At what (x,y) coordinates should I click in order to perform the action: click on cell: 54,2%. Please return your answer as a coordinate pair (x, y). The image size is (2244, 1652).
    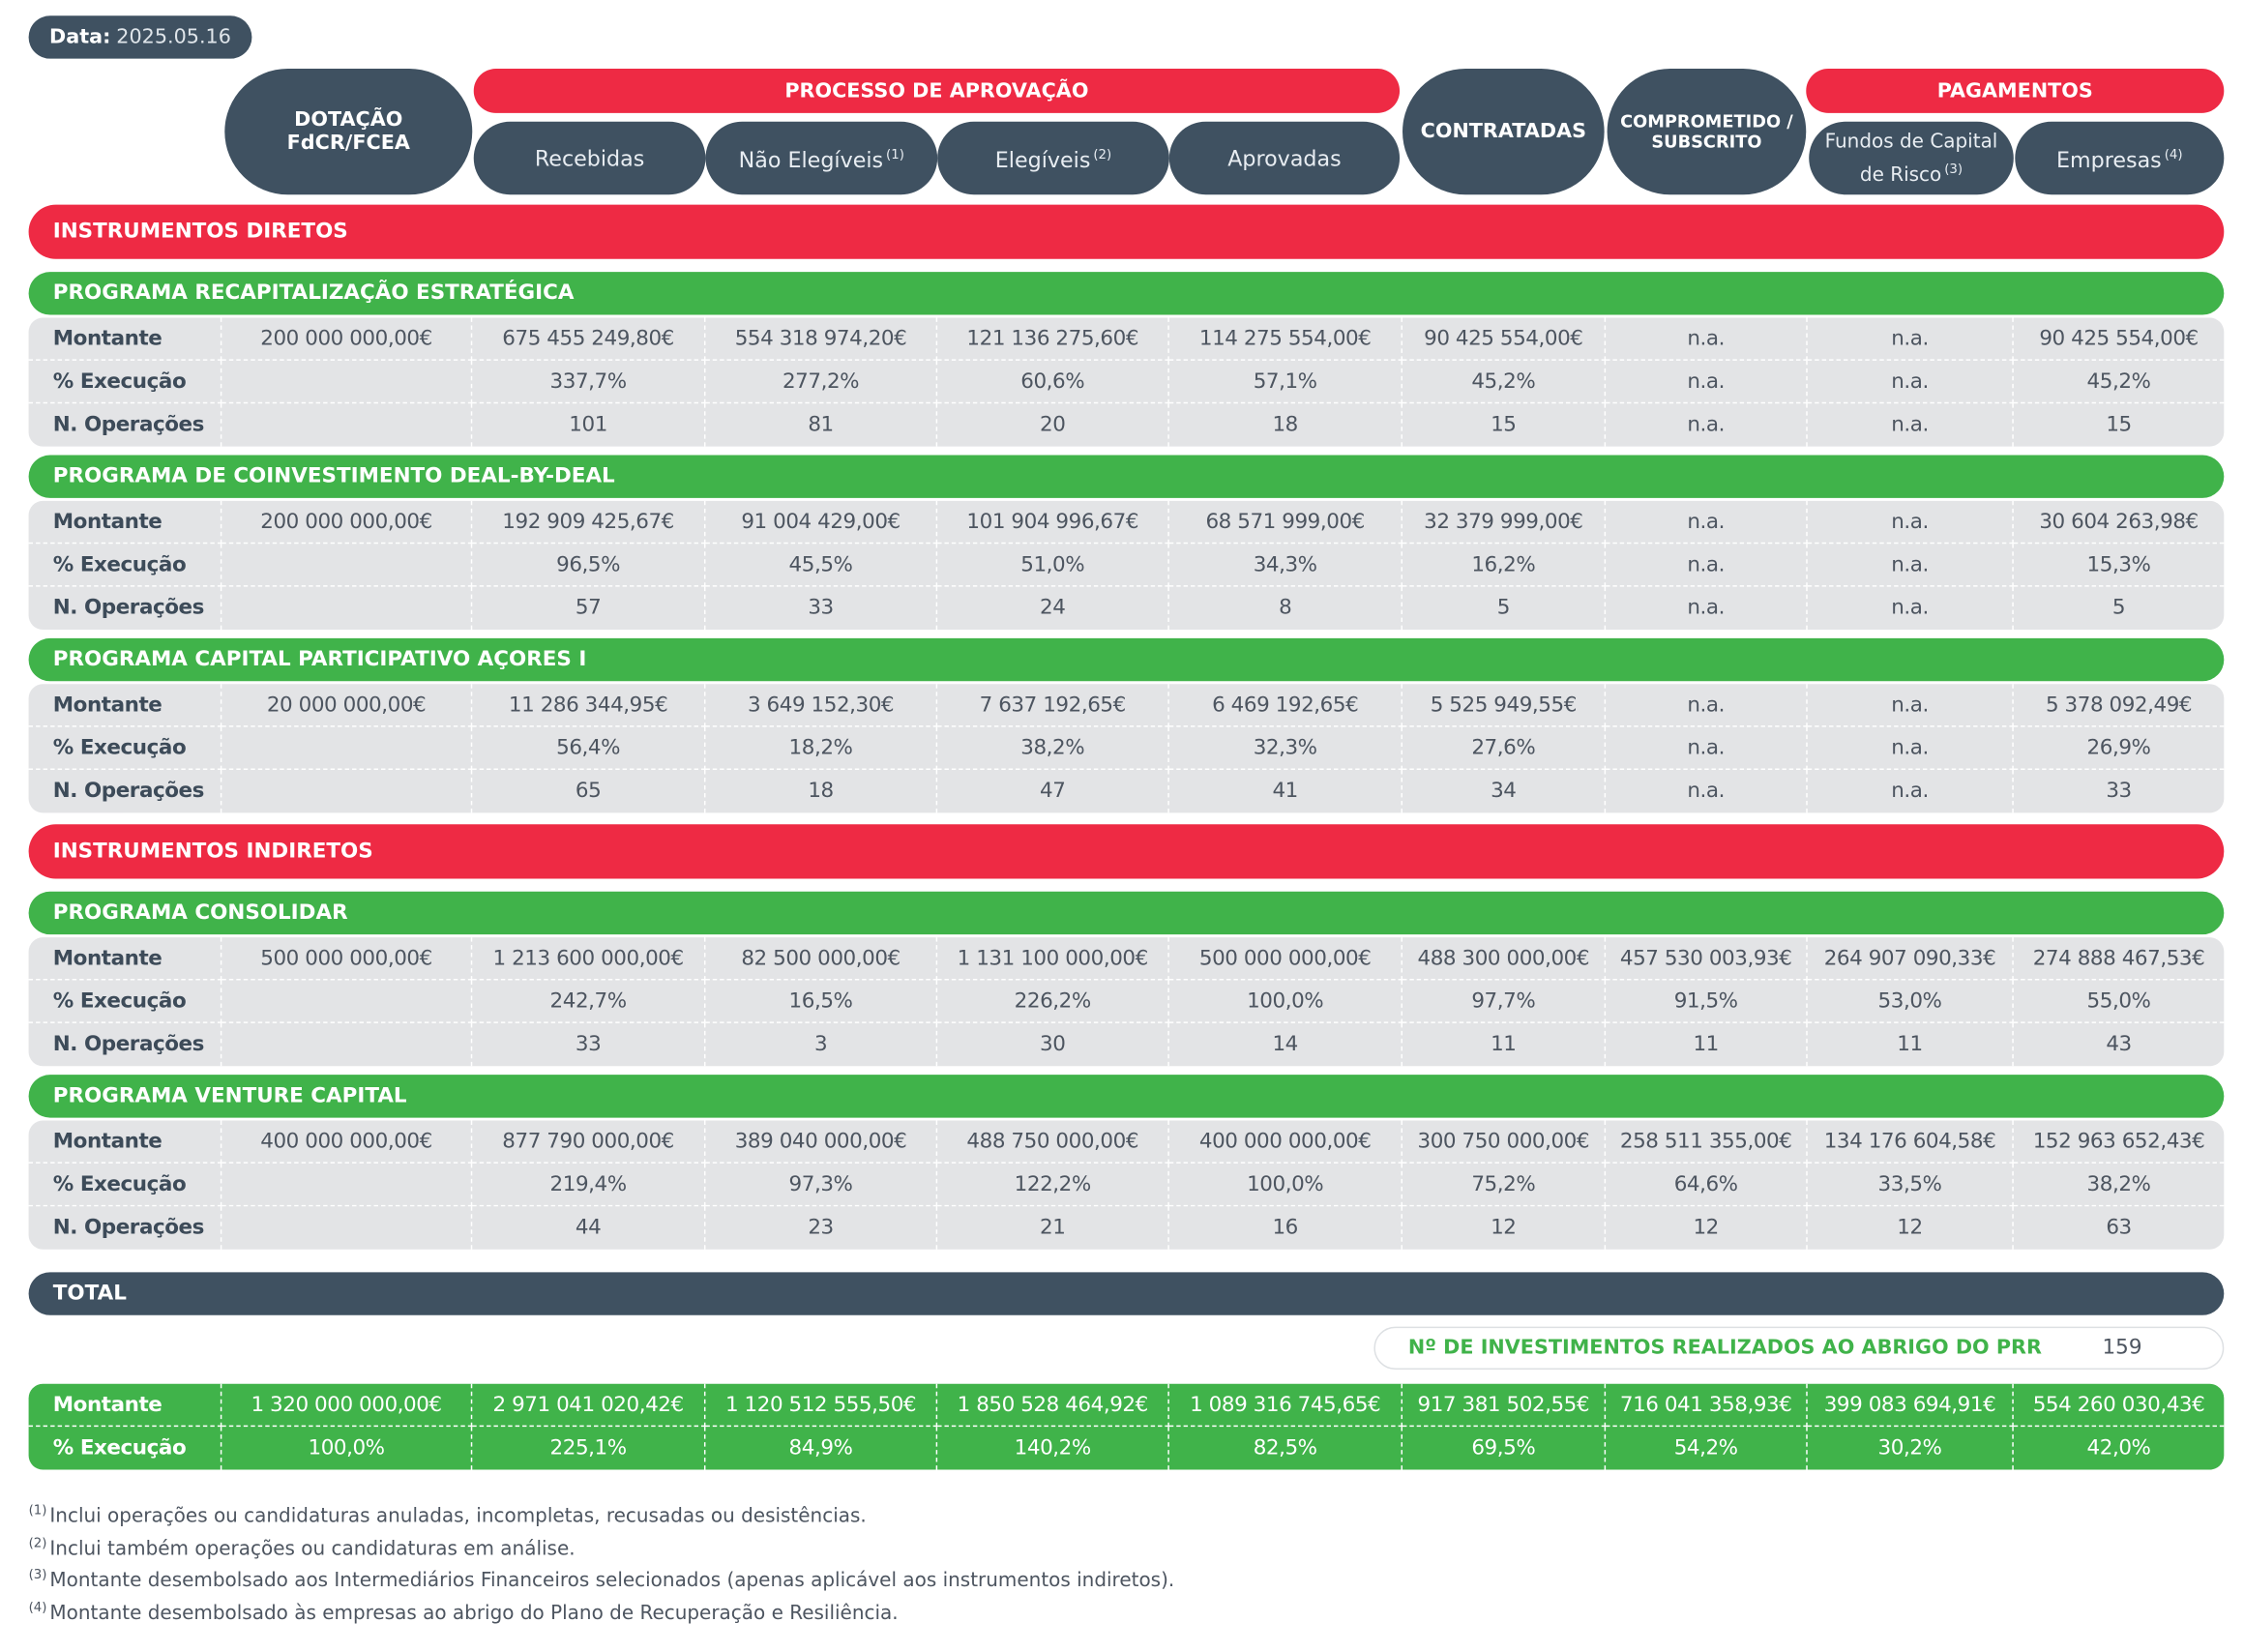
    Looking at the image, I should click on (1707, 1448).